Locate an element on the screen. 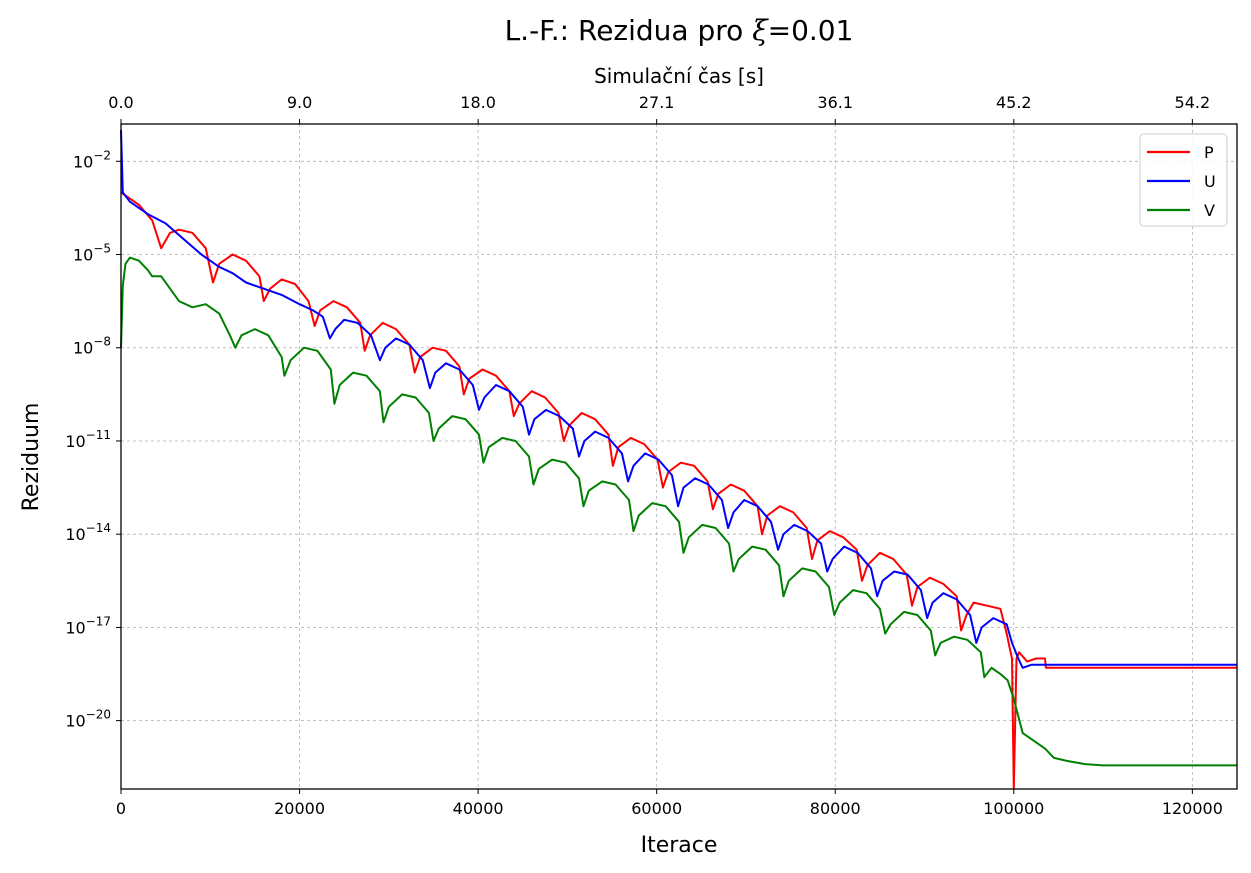 This screenshot has width=1251, height=873. legend-label-u: U is located at coordinates (1210, 181).